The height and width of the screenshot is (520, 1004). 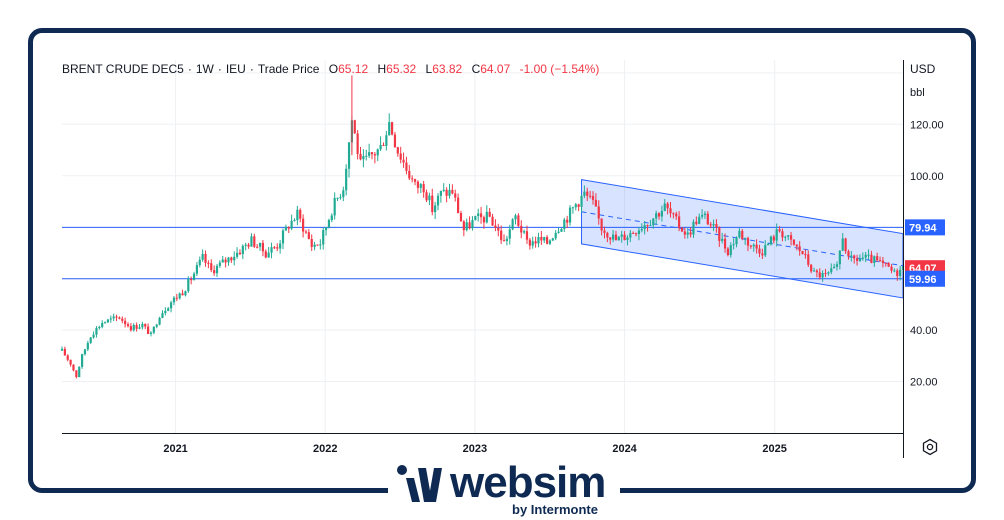 I want to click on badge-lower-line: 59.96, so click(x=923, y=280).